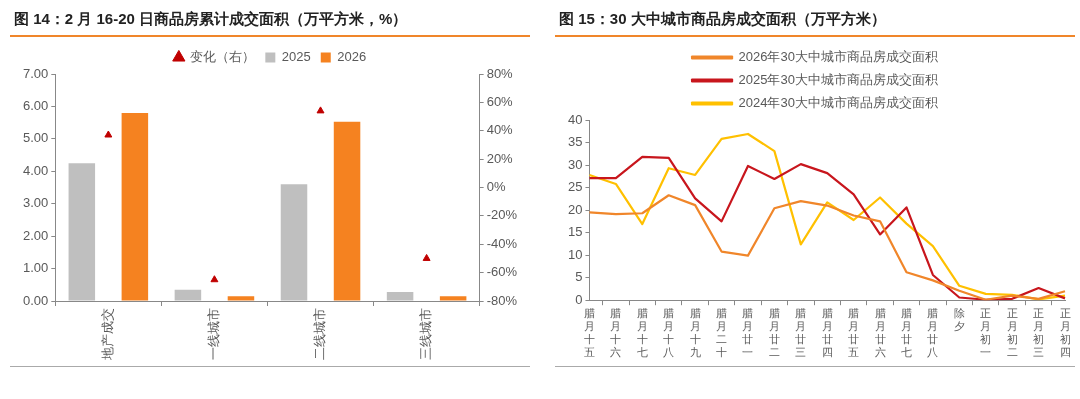 Image resolution: width=1080 pixels, height=399 pixels. I want to click on y2-tick-label: 20%, so click(500, 158).